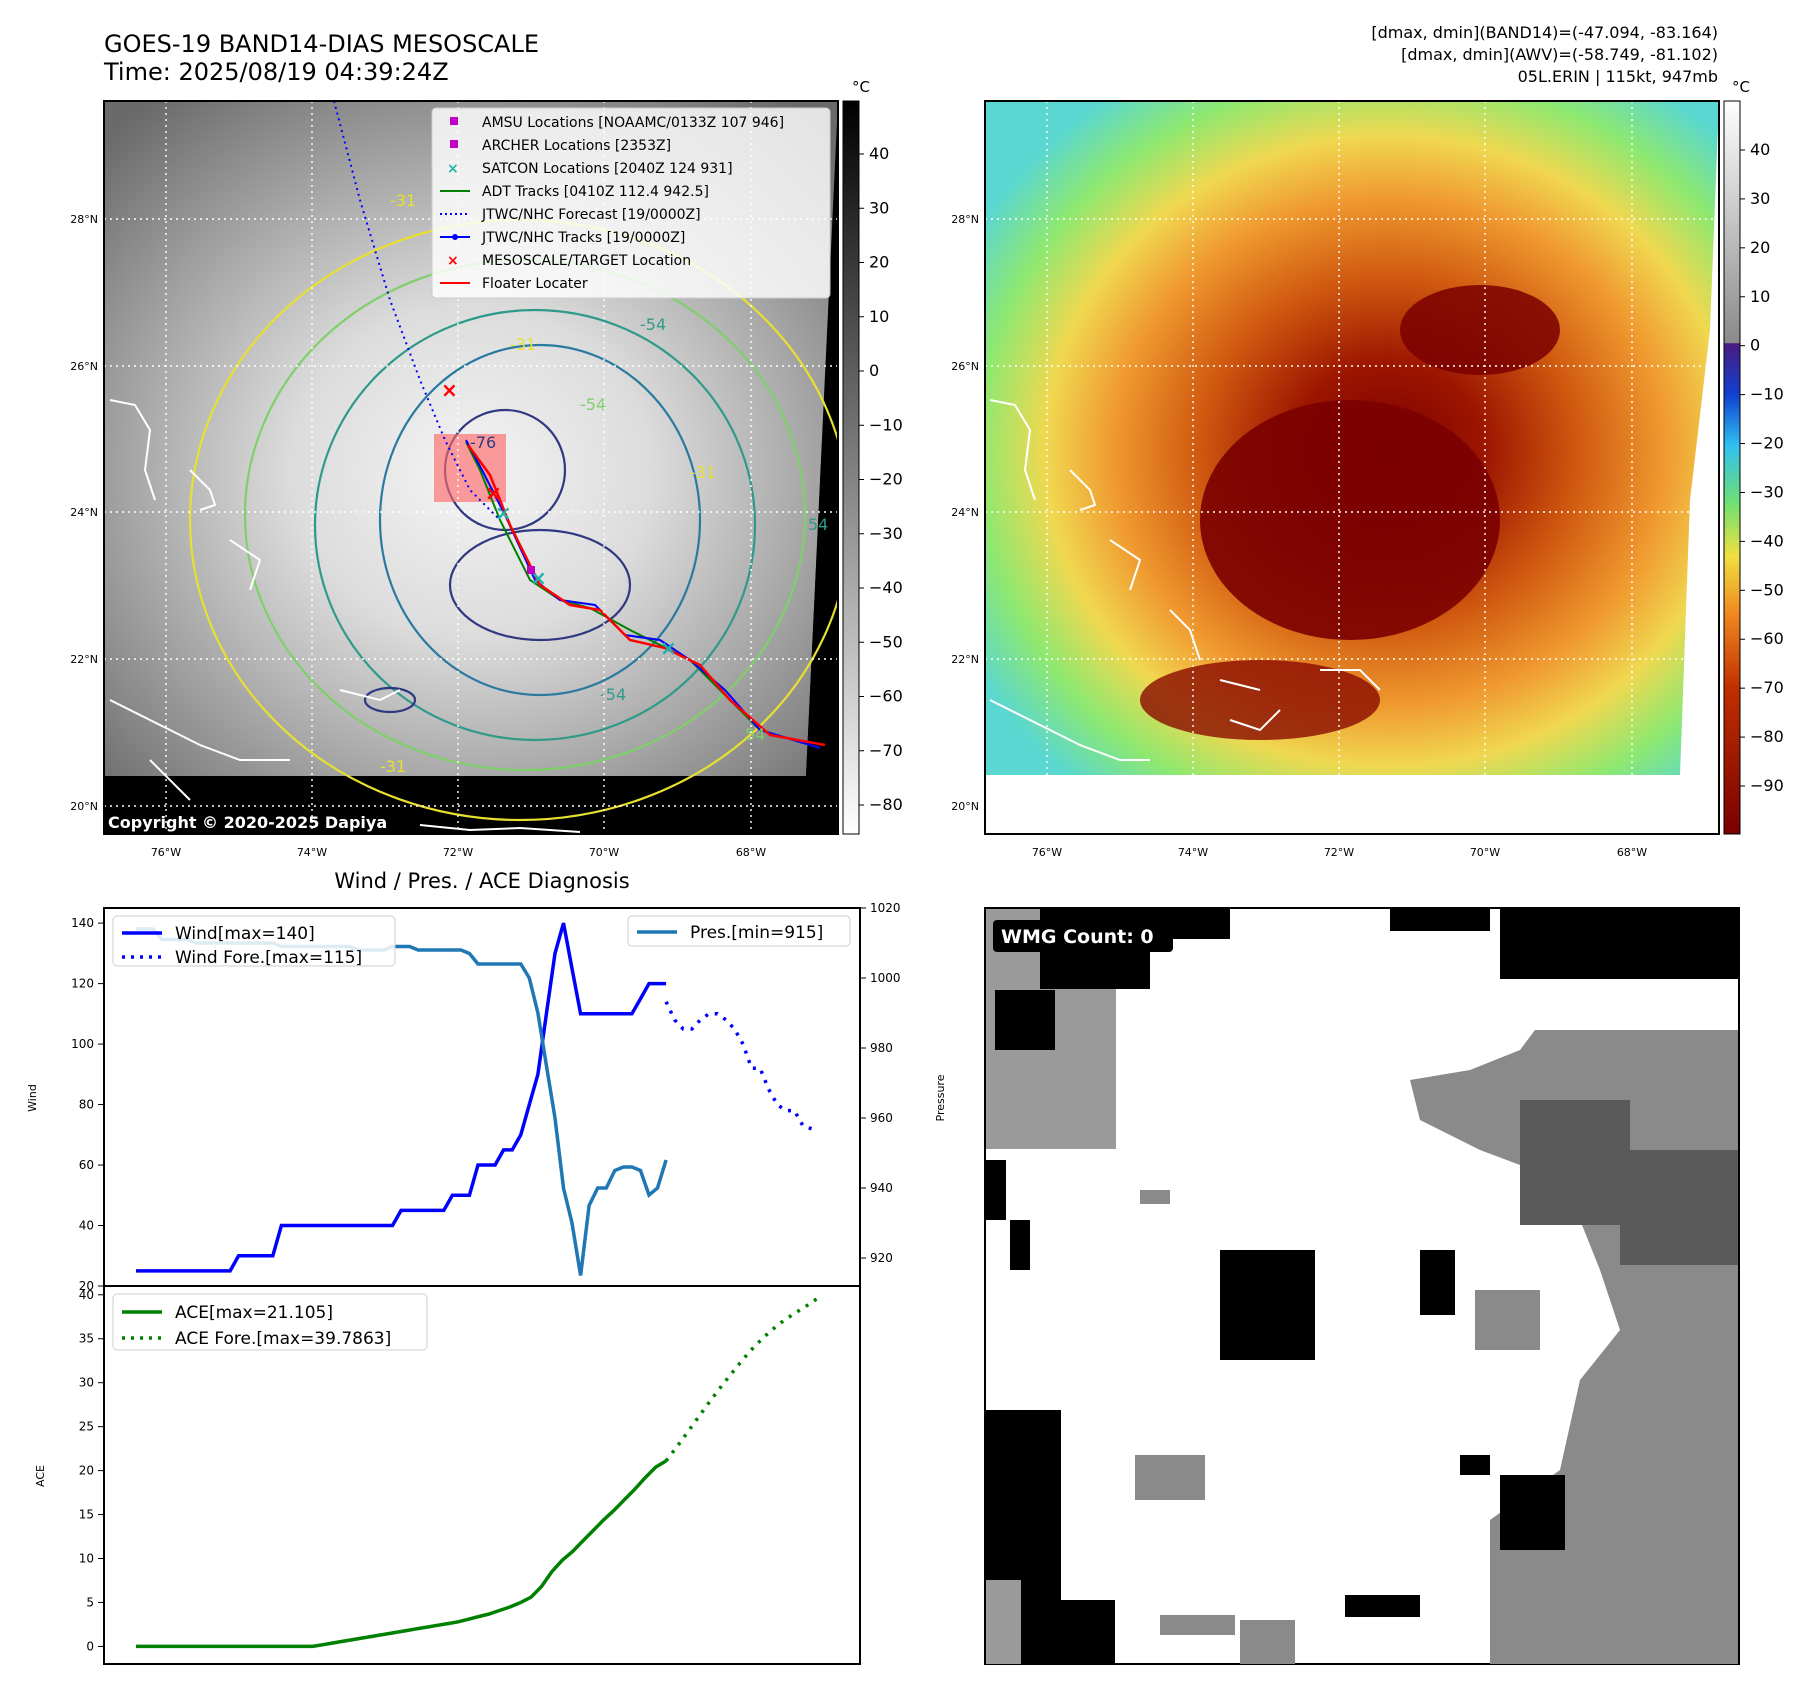 The height and width of the screenshot is (1690, 1797). I want to click on wind-legend-label: Wind[max=140], so click(245, 934).